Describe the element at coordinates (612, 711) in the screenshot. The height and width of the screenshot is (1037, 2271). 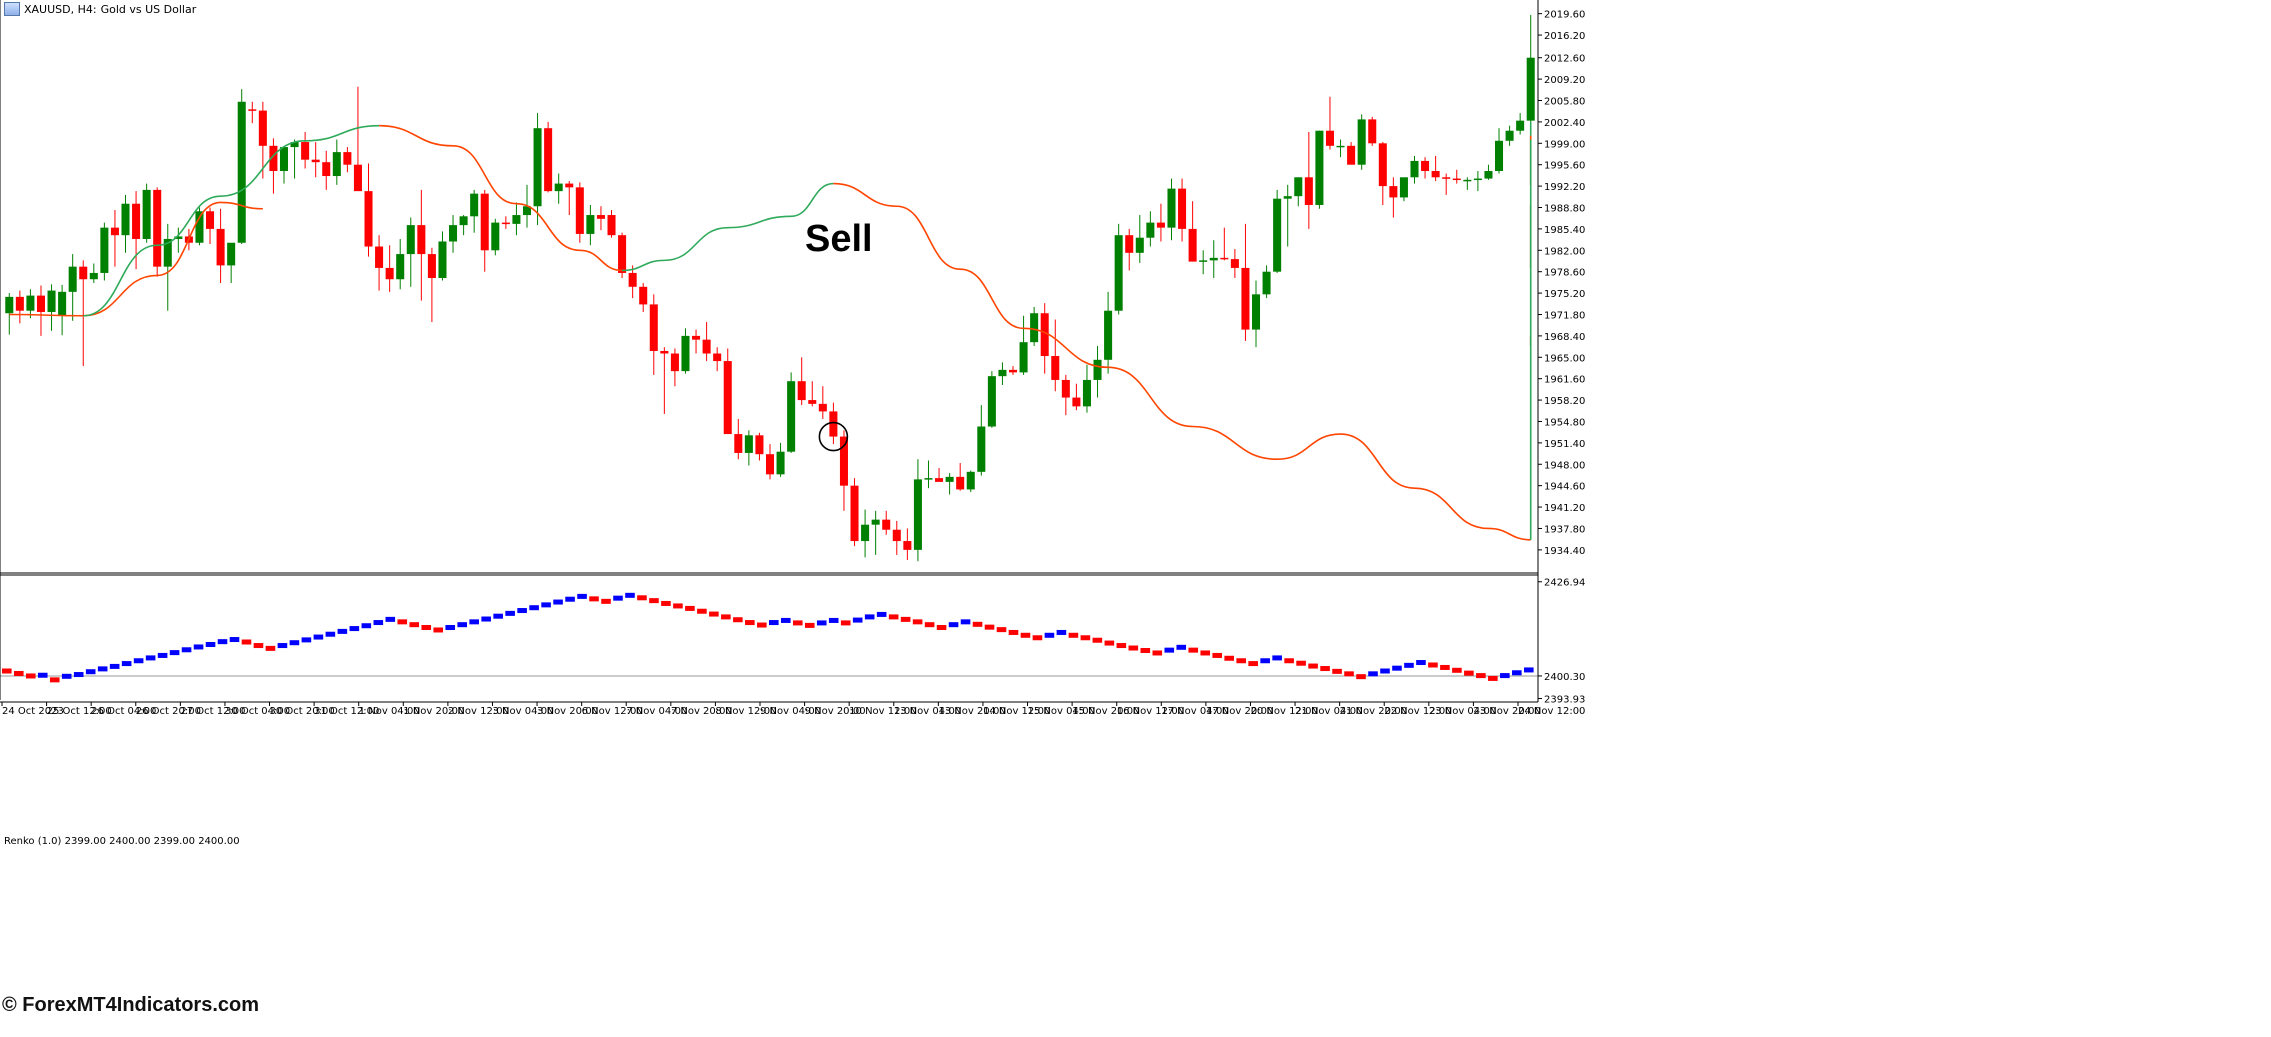
I see `time-tick-label: 6 Nov 12:00` at that location.